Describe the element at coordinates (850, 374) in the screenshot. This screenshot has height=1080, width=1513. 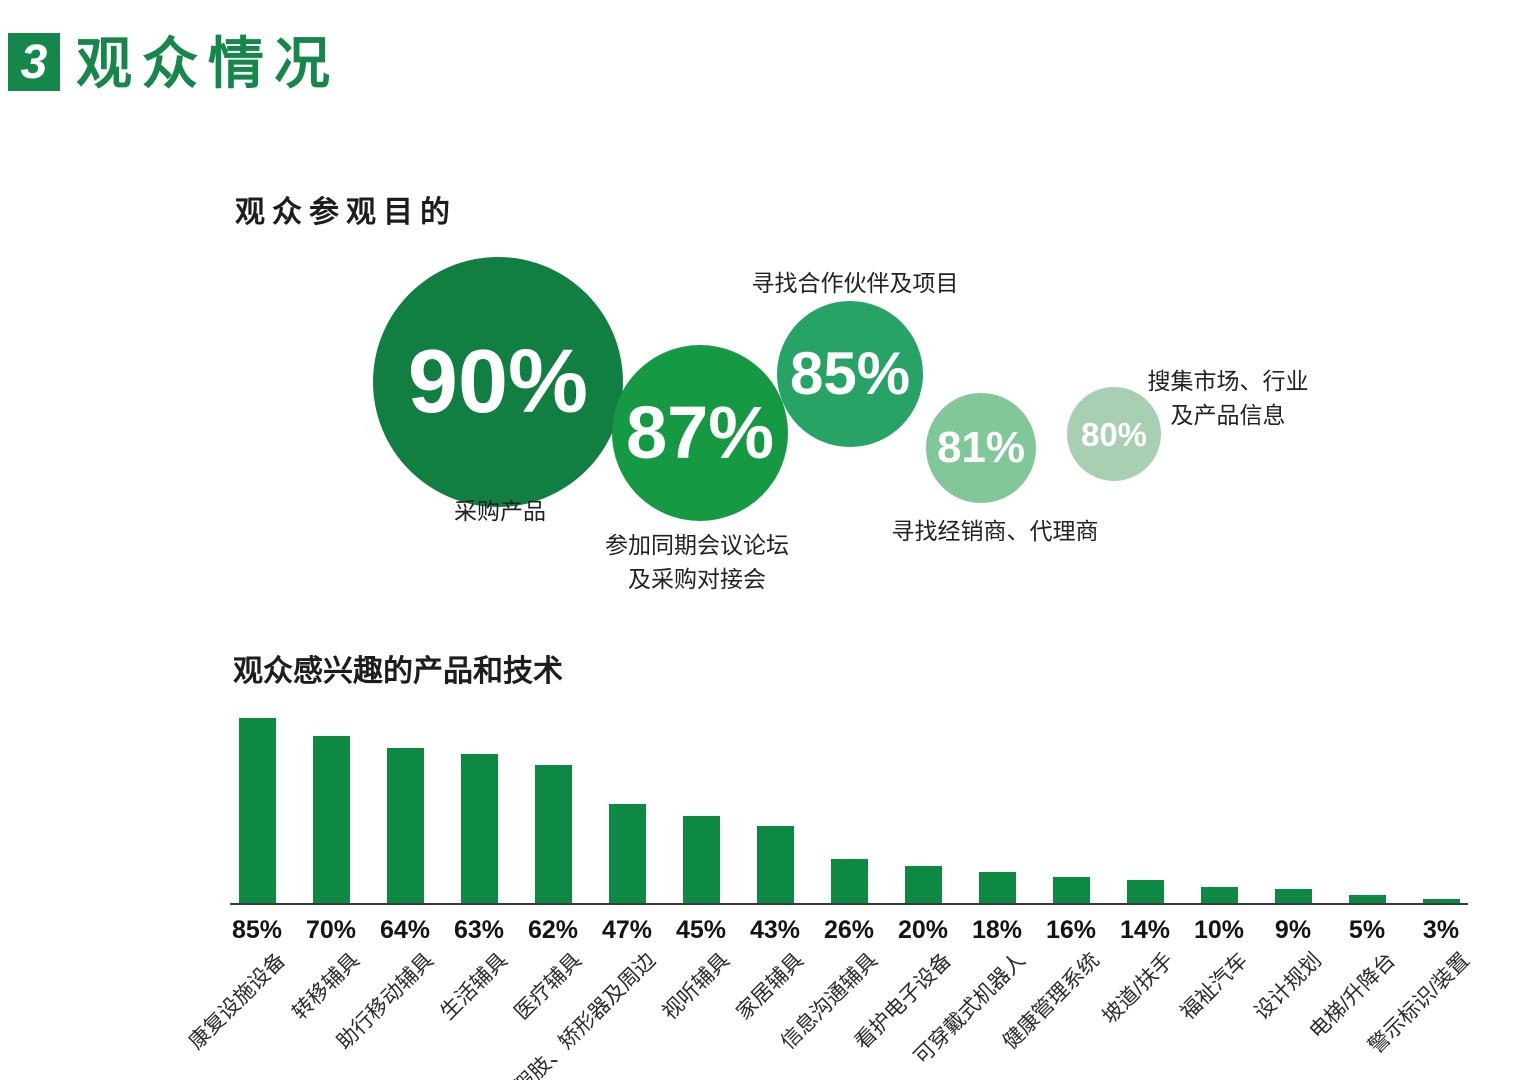
I see `bubble-85: 85%` at that location.